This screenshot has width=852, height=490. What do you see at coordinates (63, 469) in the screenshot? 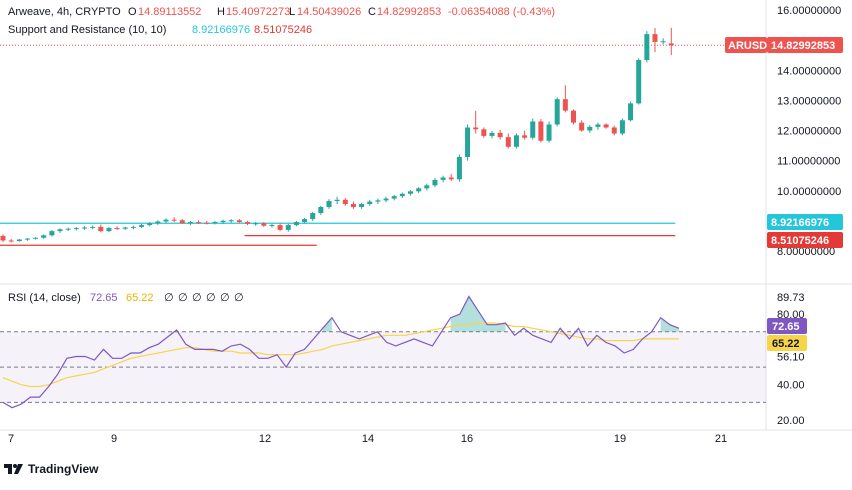
I see `tradingview-name: TradingView` at bounding box center [63, 469].